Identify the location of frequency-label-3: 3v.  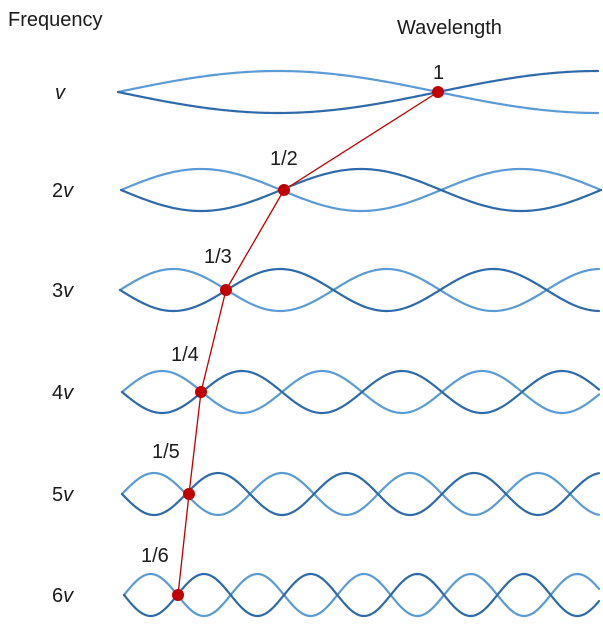
(63, 291).